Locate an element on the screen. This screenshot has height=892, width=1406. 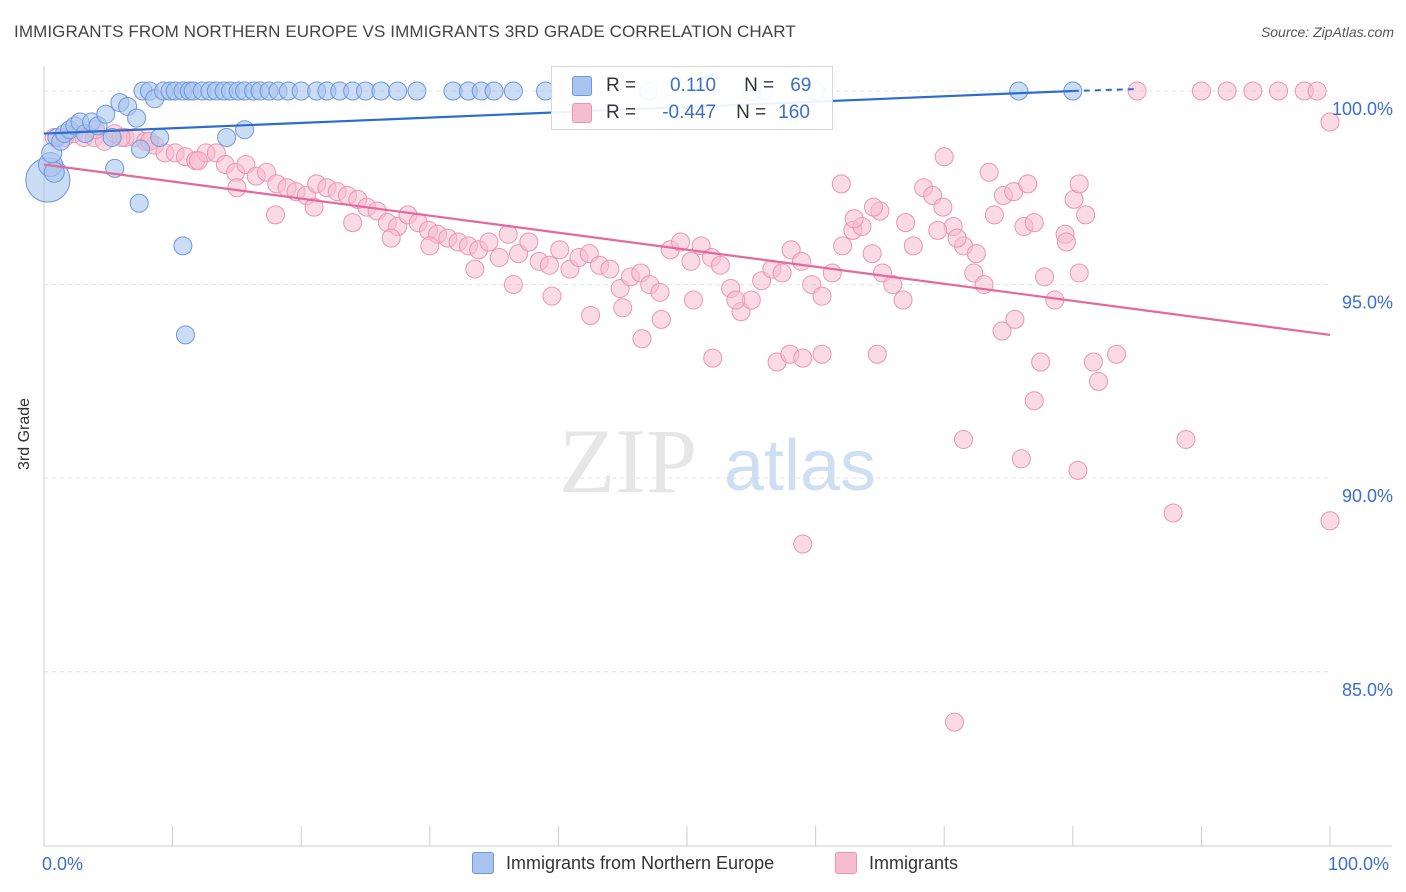
bottom-legend-immigrants: Immigrants is located at coordinates (896, 863).